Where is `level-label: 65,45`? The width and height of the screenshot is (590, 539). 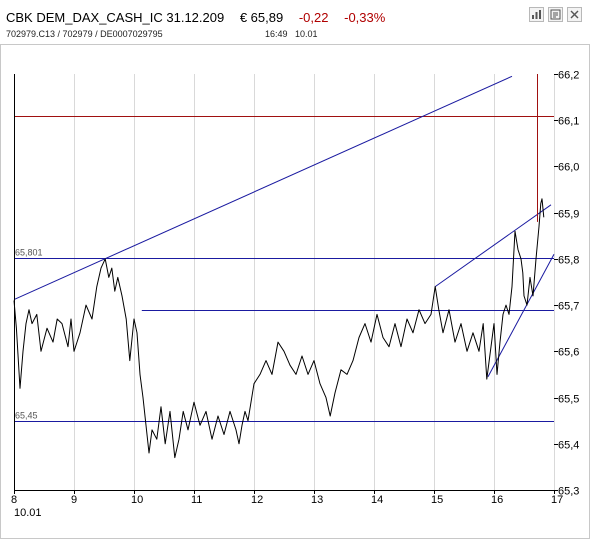
level-label: 65,45 is located at coordinates (26, 416).